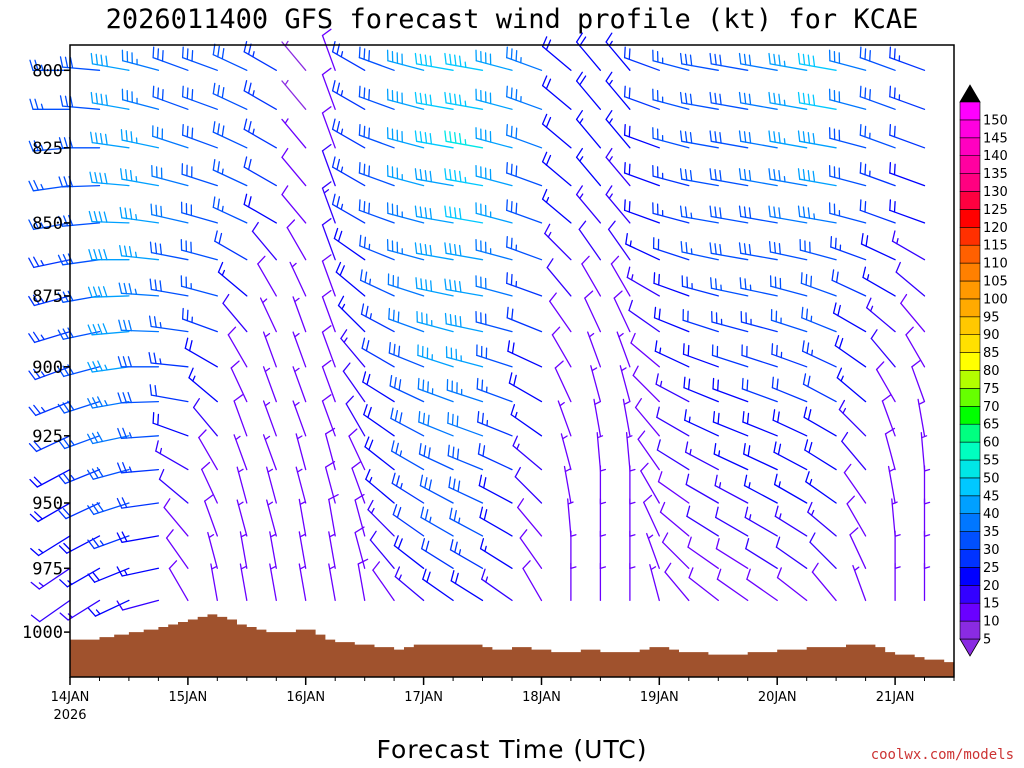 This screenshot has height=768, width=1024. What do you see at coordinates (991, 532) in the screenshot?
I see `colorbar-label: 35` at bounding box center [991, 532].